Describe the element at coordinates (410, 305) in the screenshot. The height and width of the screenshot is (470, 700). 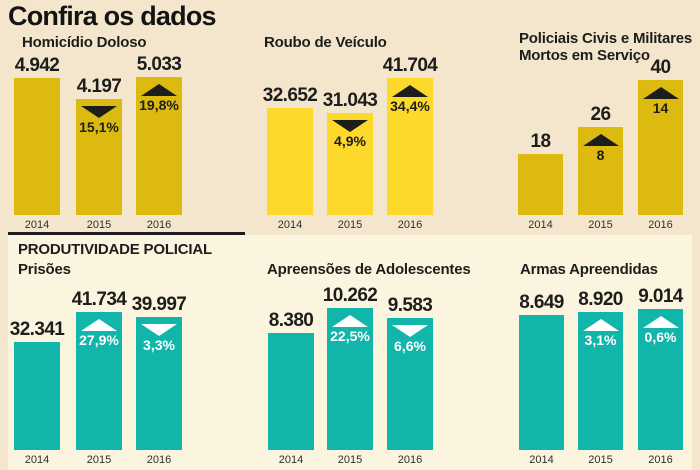
I see `value-label: 9.583` at that location.